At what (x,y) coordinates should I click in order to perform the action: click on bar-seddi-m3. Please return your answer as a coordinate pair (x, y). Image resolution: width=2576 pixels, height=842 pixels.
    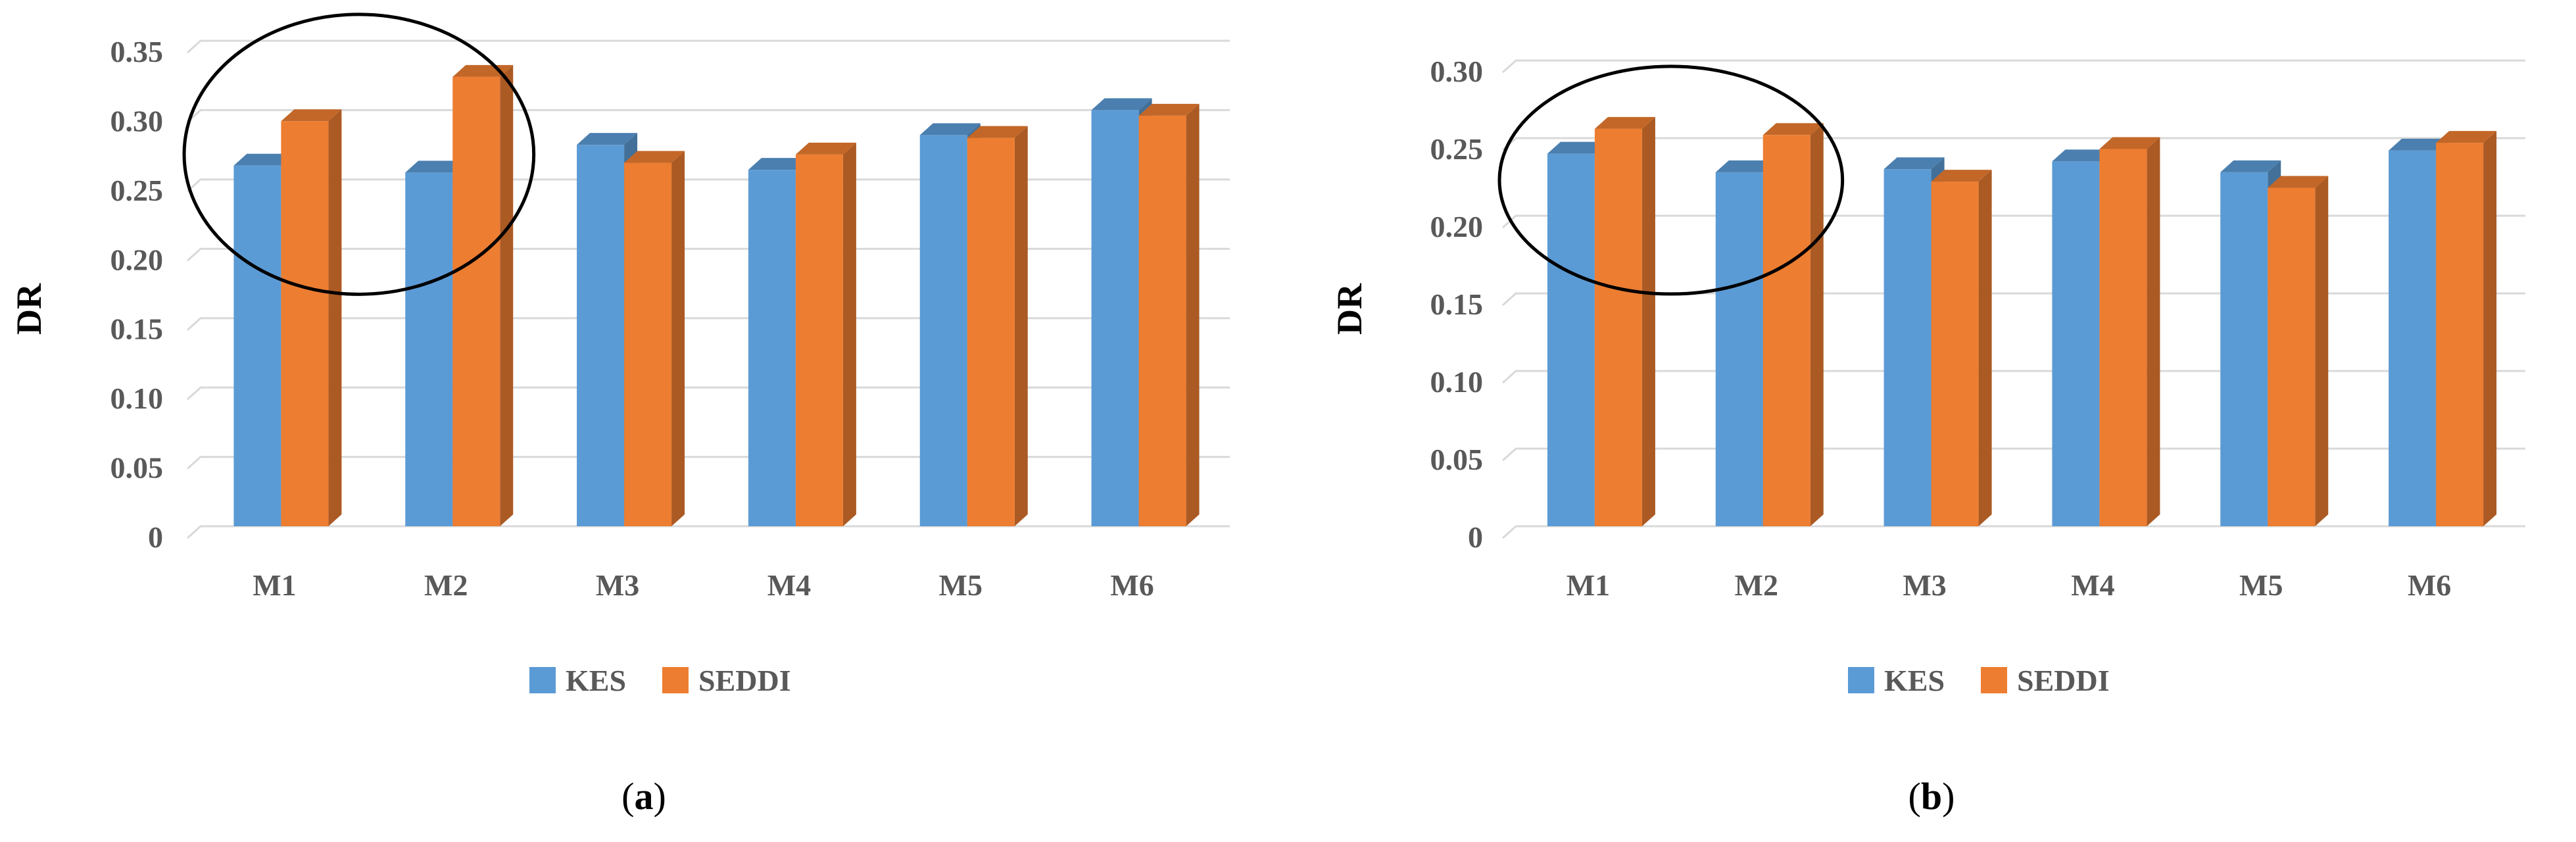
    Looking at the image, I should click on (1961, 348).